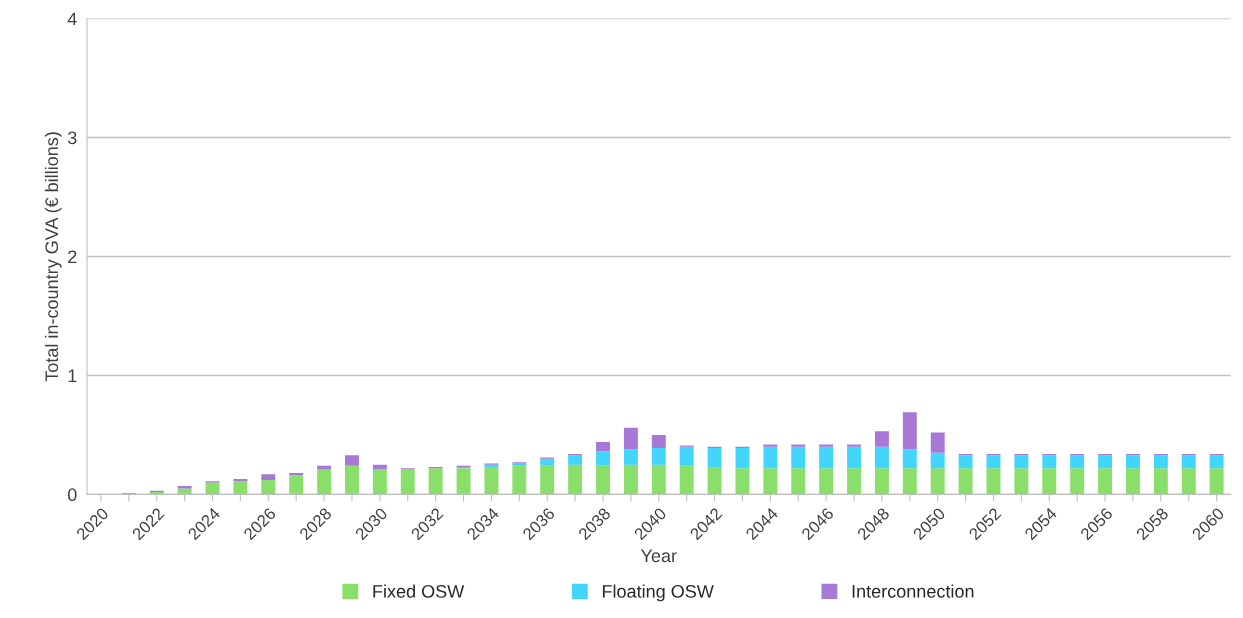 Image resolution: width=1243 pixels, height=618 pixels. Describe the element at coordinates (72, 257) in the screenshot. I see `y-tick-label: 2` at that location.